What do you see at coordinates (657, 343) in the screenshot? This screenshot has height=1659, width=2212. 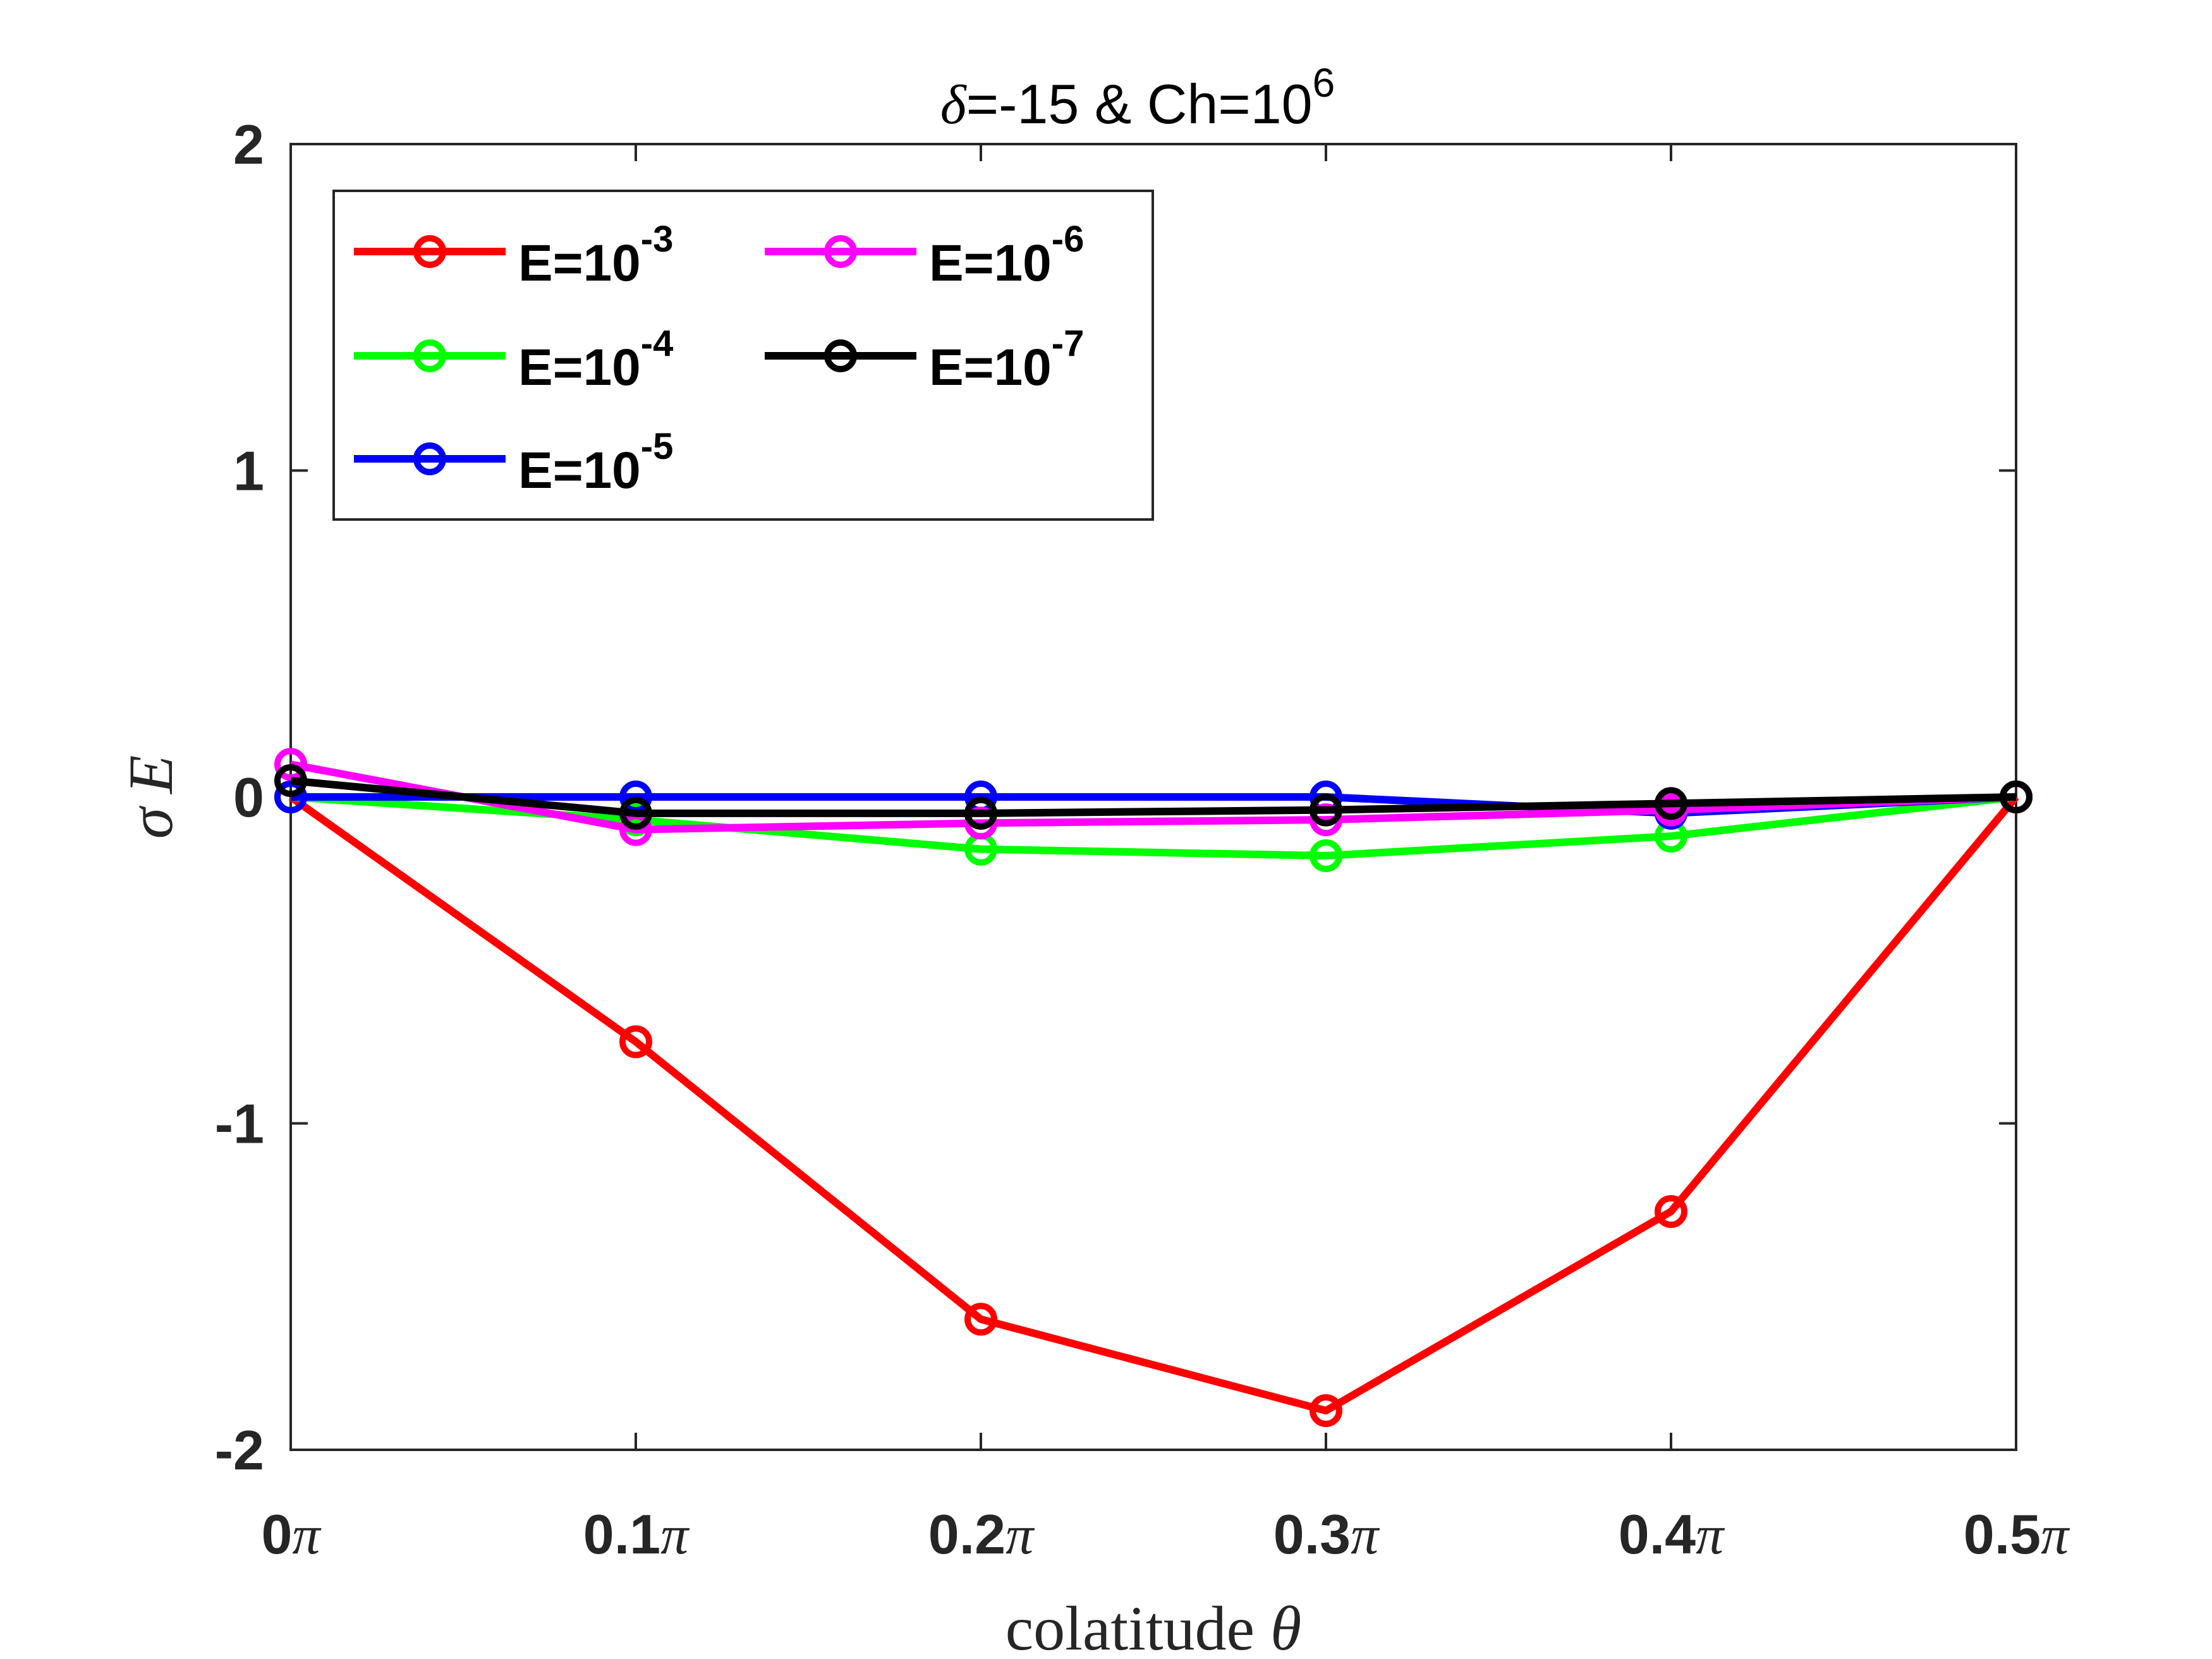 I see `legend-label-exponent: -4` at bounding box center [657, 343].